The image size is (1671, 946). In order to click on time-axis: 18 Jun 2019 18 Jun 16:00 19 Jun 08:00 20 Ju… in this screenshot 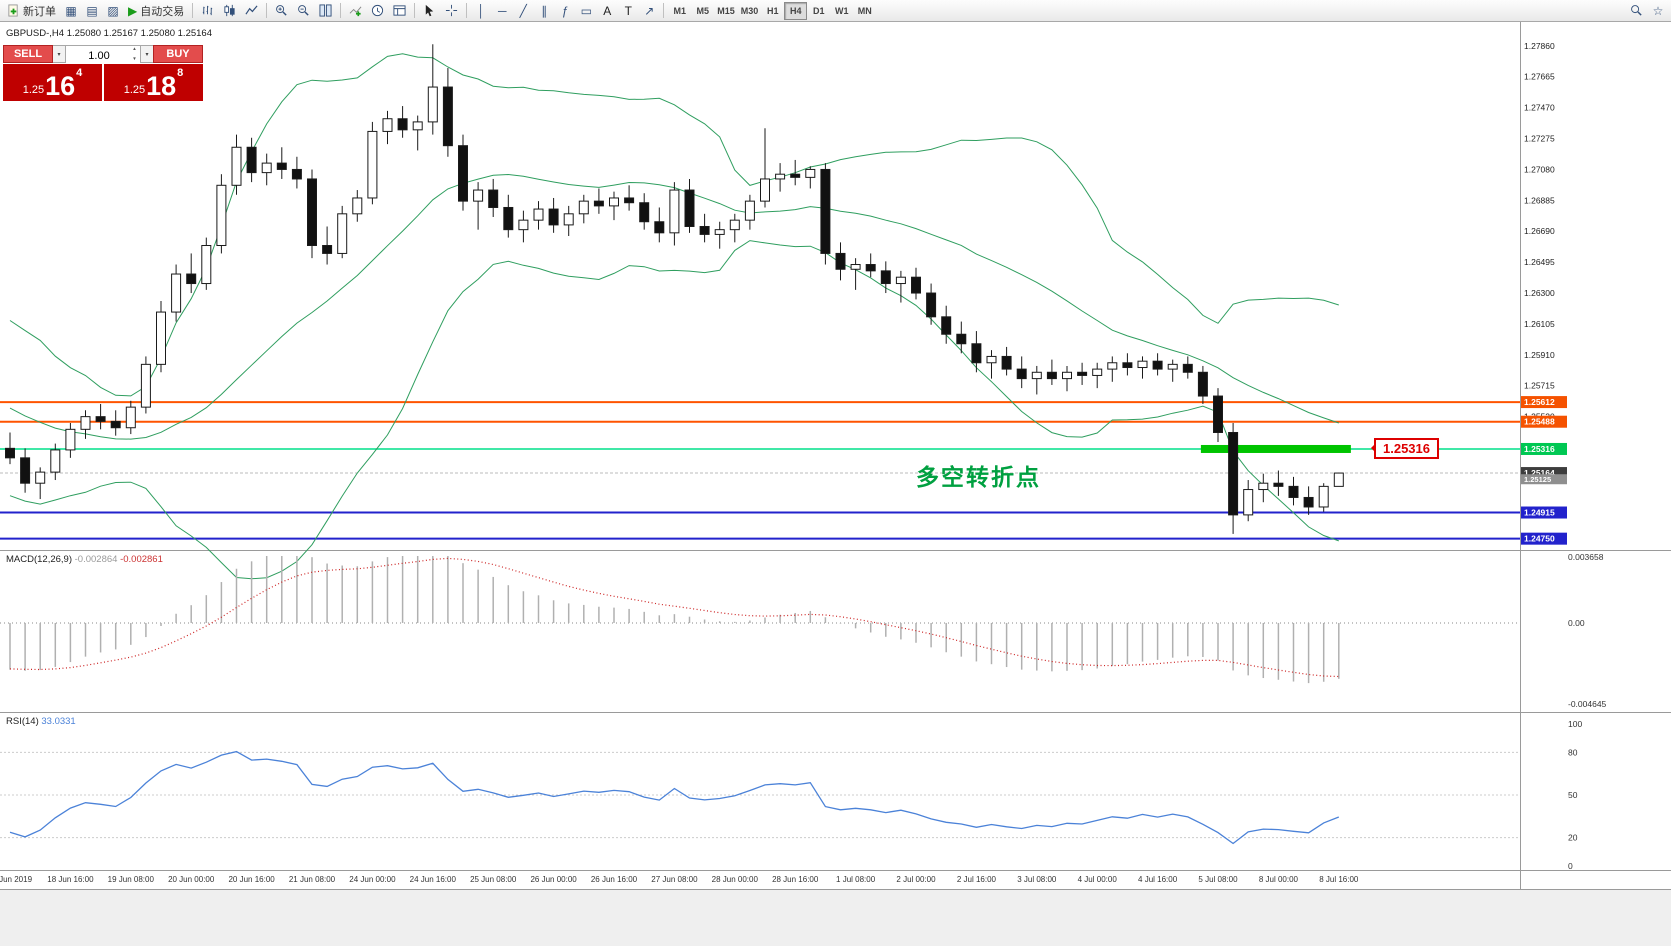, I will do `click(679, 879)`.